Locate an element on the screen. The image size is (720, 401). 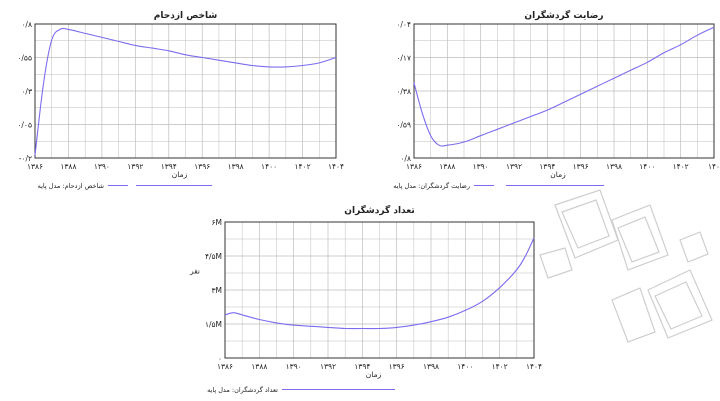
y-tick-label: ۳M is located at coordinates (217, 290).